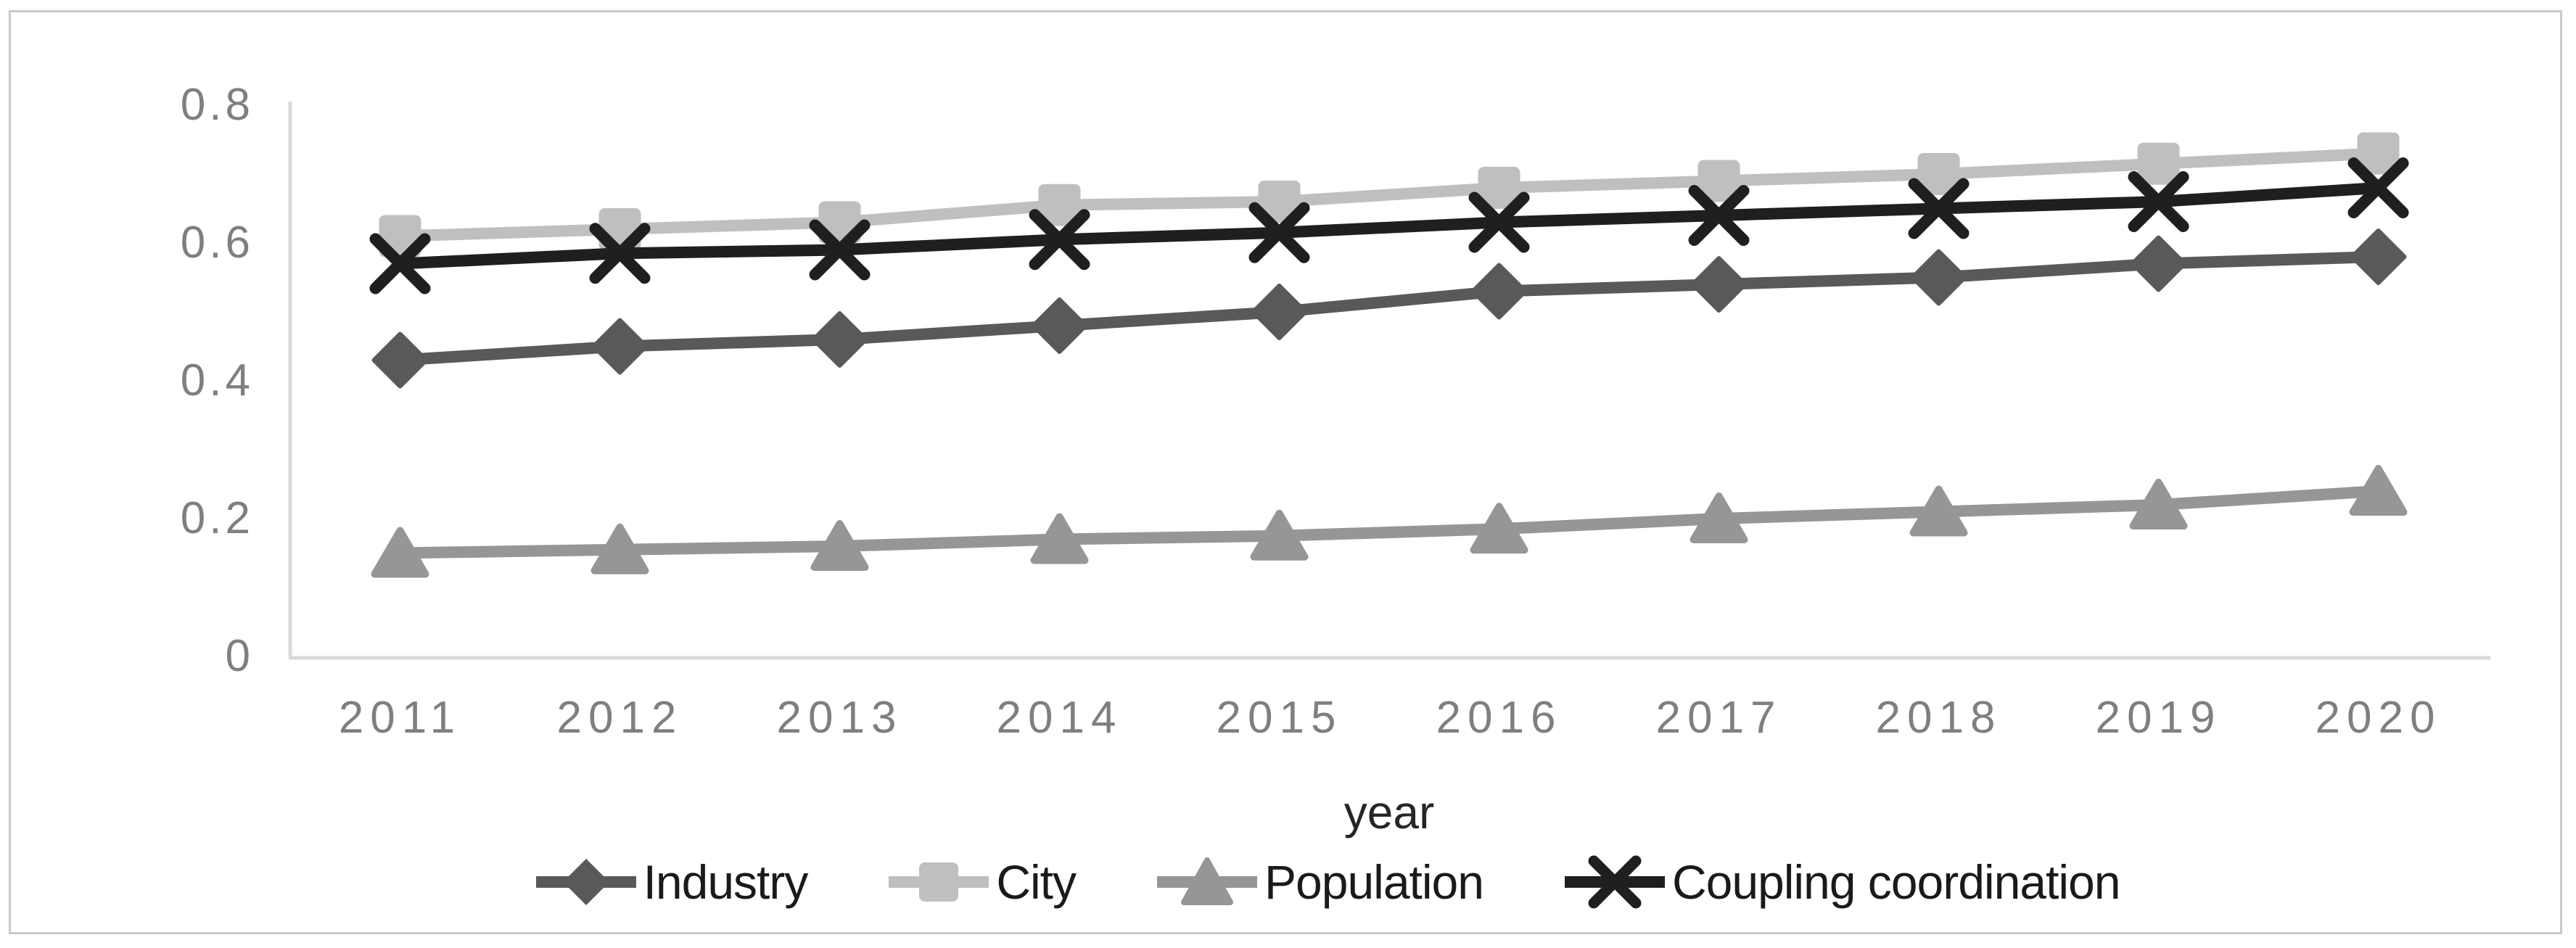  Describe the element at coordinates (1718, 718) in the screenshot. I see `x-tick-label-2017: 2017` at that location.